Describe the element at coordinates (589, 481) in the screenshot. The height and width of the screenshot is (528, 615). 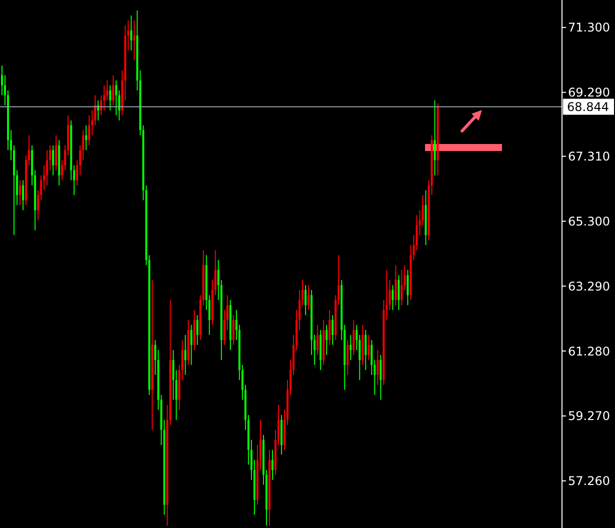
I see `y-tick-label: 57.260` at that location.